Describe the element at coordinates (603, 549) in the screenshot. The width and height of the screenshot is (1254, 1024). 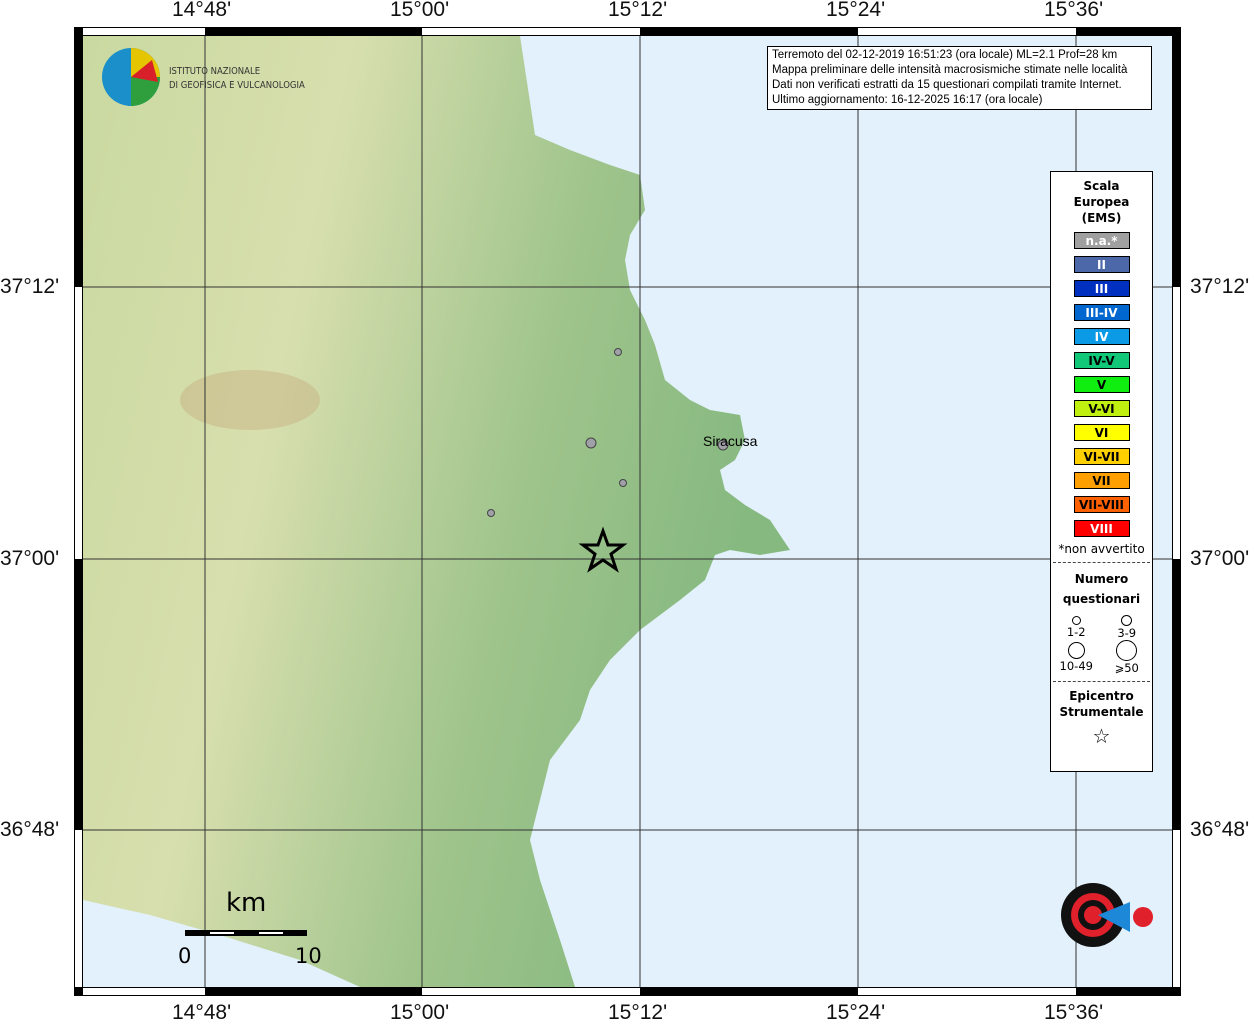
I see `epicenter-star-icon` at that location.